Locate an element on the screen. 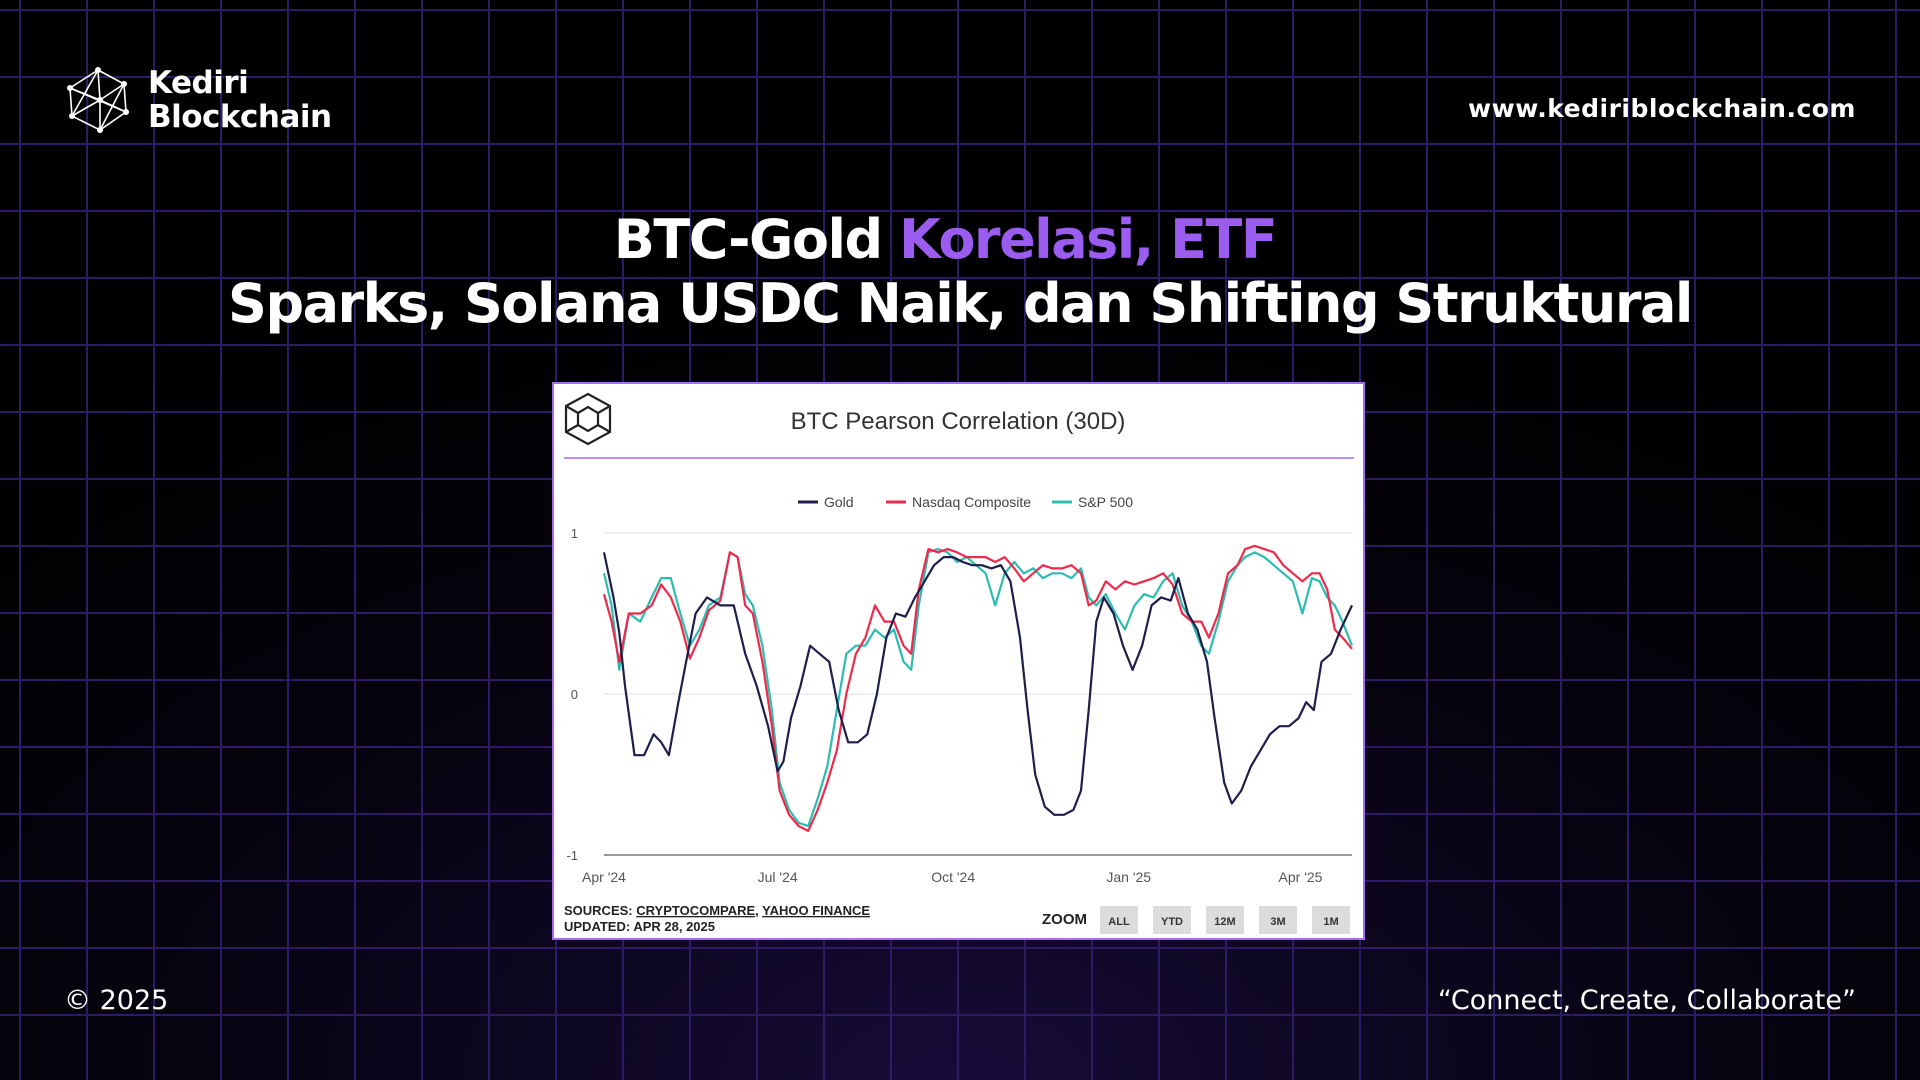 The height and width of the screenshot is (1080, 1920). brand-name-line1: Kediri is located at coordinates (198, 83).